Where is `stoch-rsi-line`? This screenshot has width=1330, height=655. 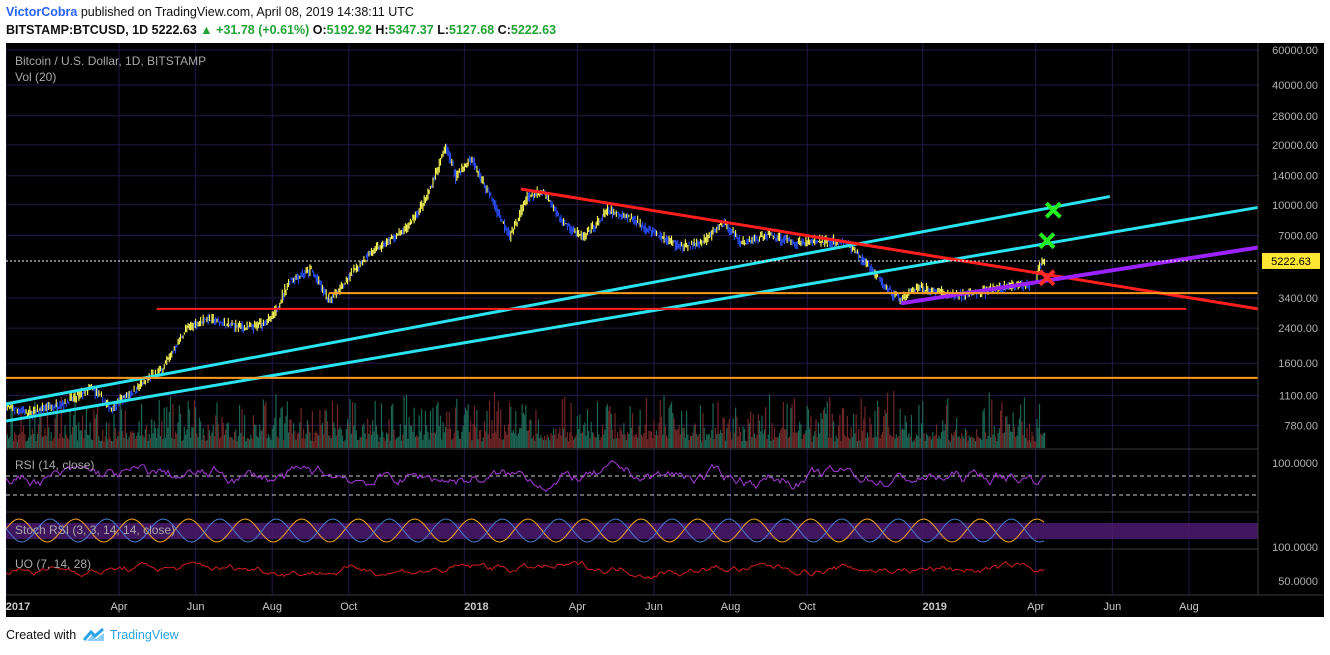
stoch-rsi-line is located at coordinates (525, 530).